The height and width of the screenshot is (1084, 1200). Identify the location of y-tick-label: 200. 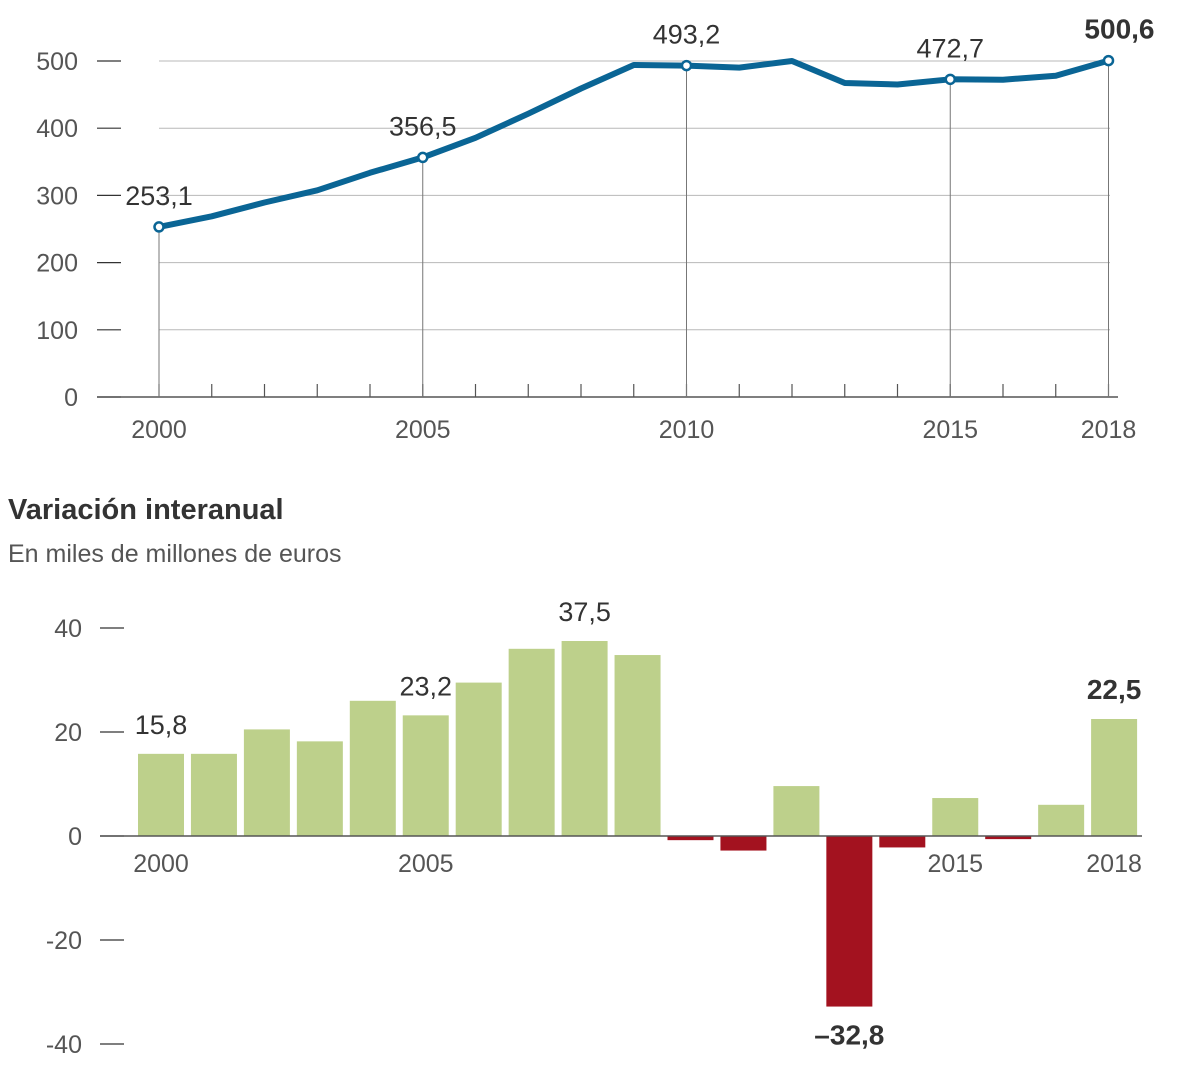
(57, 264).